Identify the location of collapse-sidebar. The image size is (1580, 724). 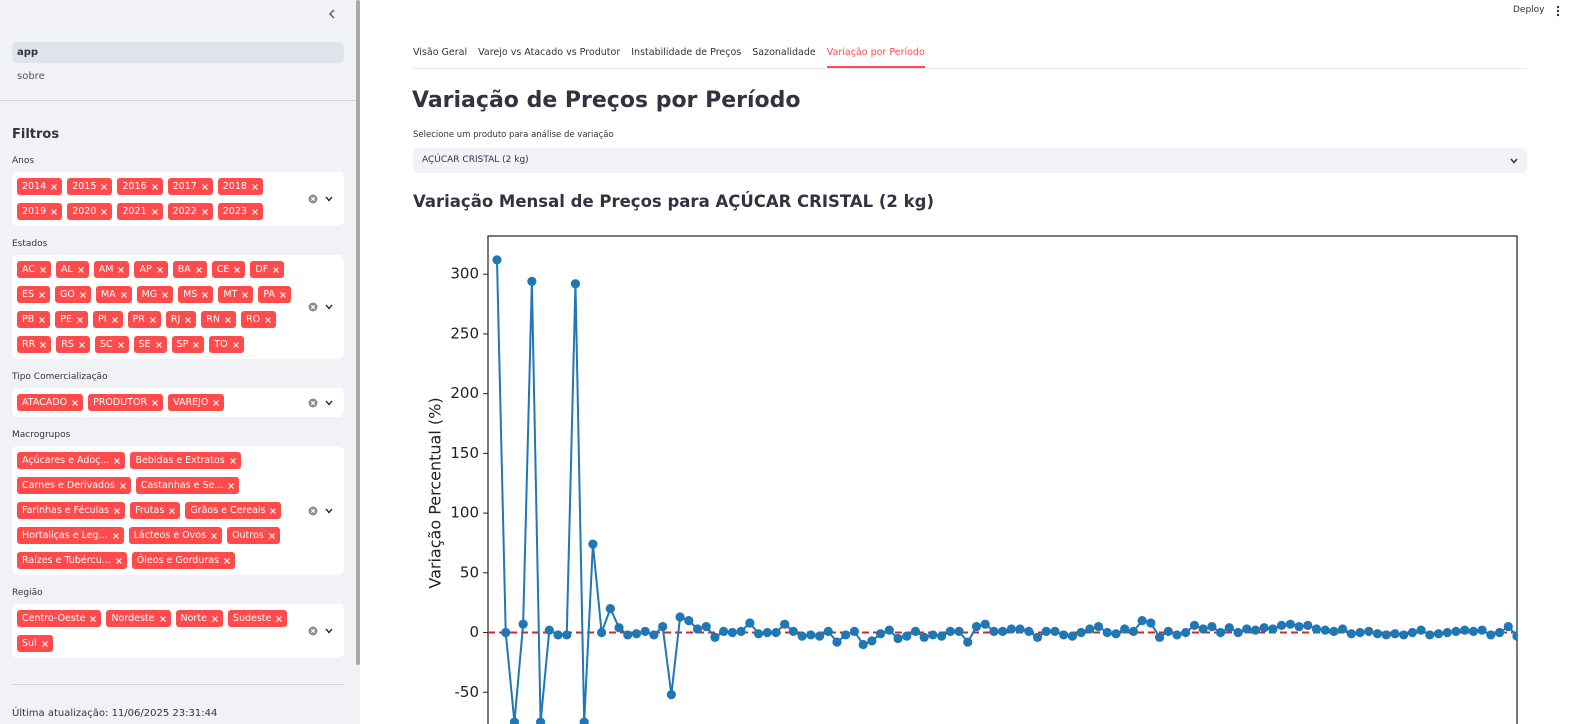
(332, 14).